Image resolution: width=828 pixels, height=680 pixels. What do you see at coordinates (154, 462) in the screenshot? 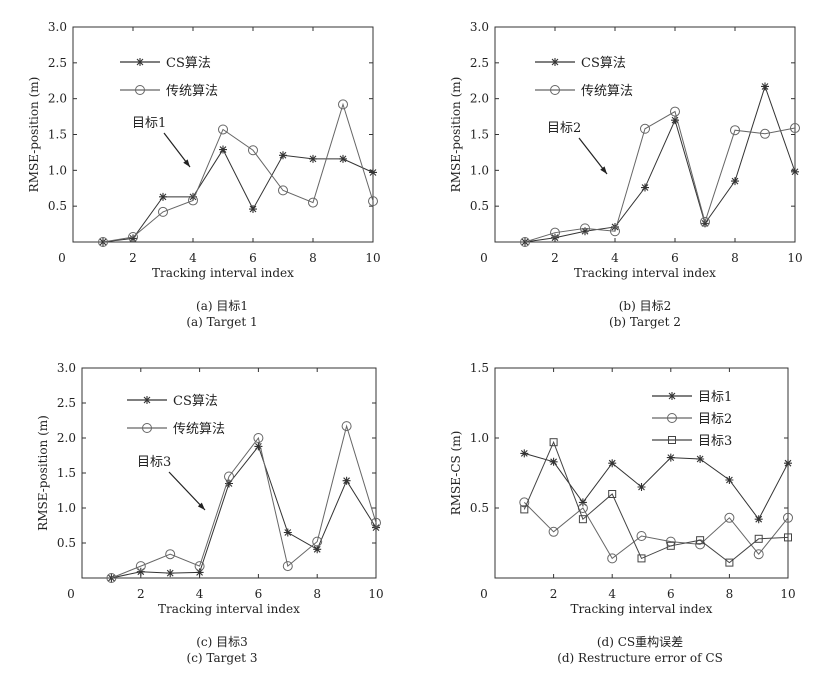
I see `annotation-label: 目标3` at bounding box center [154, 462].